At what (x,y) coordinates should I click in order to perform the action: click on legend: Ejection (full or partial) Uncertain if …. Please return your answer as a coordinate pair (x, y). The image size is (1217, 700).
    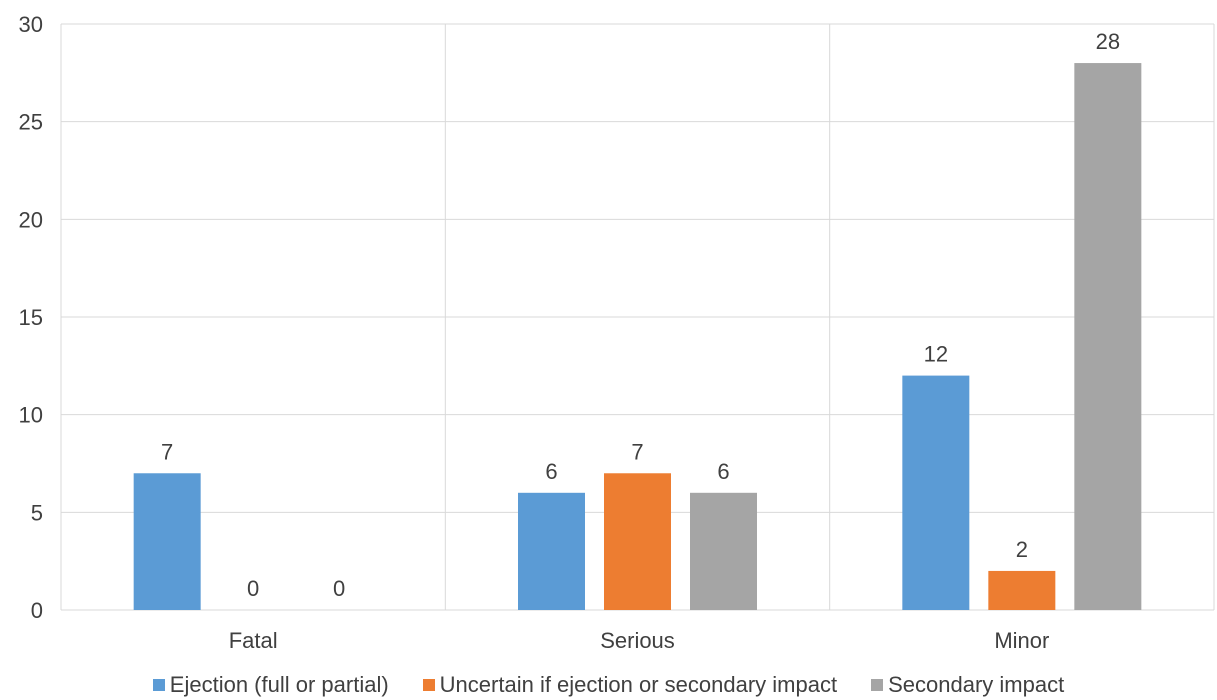
    Looking at the image, I should click on (608, 685).